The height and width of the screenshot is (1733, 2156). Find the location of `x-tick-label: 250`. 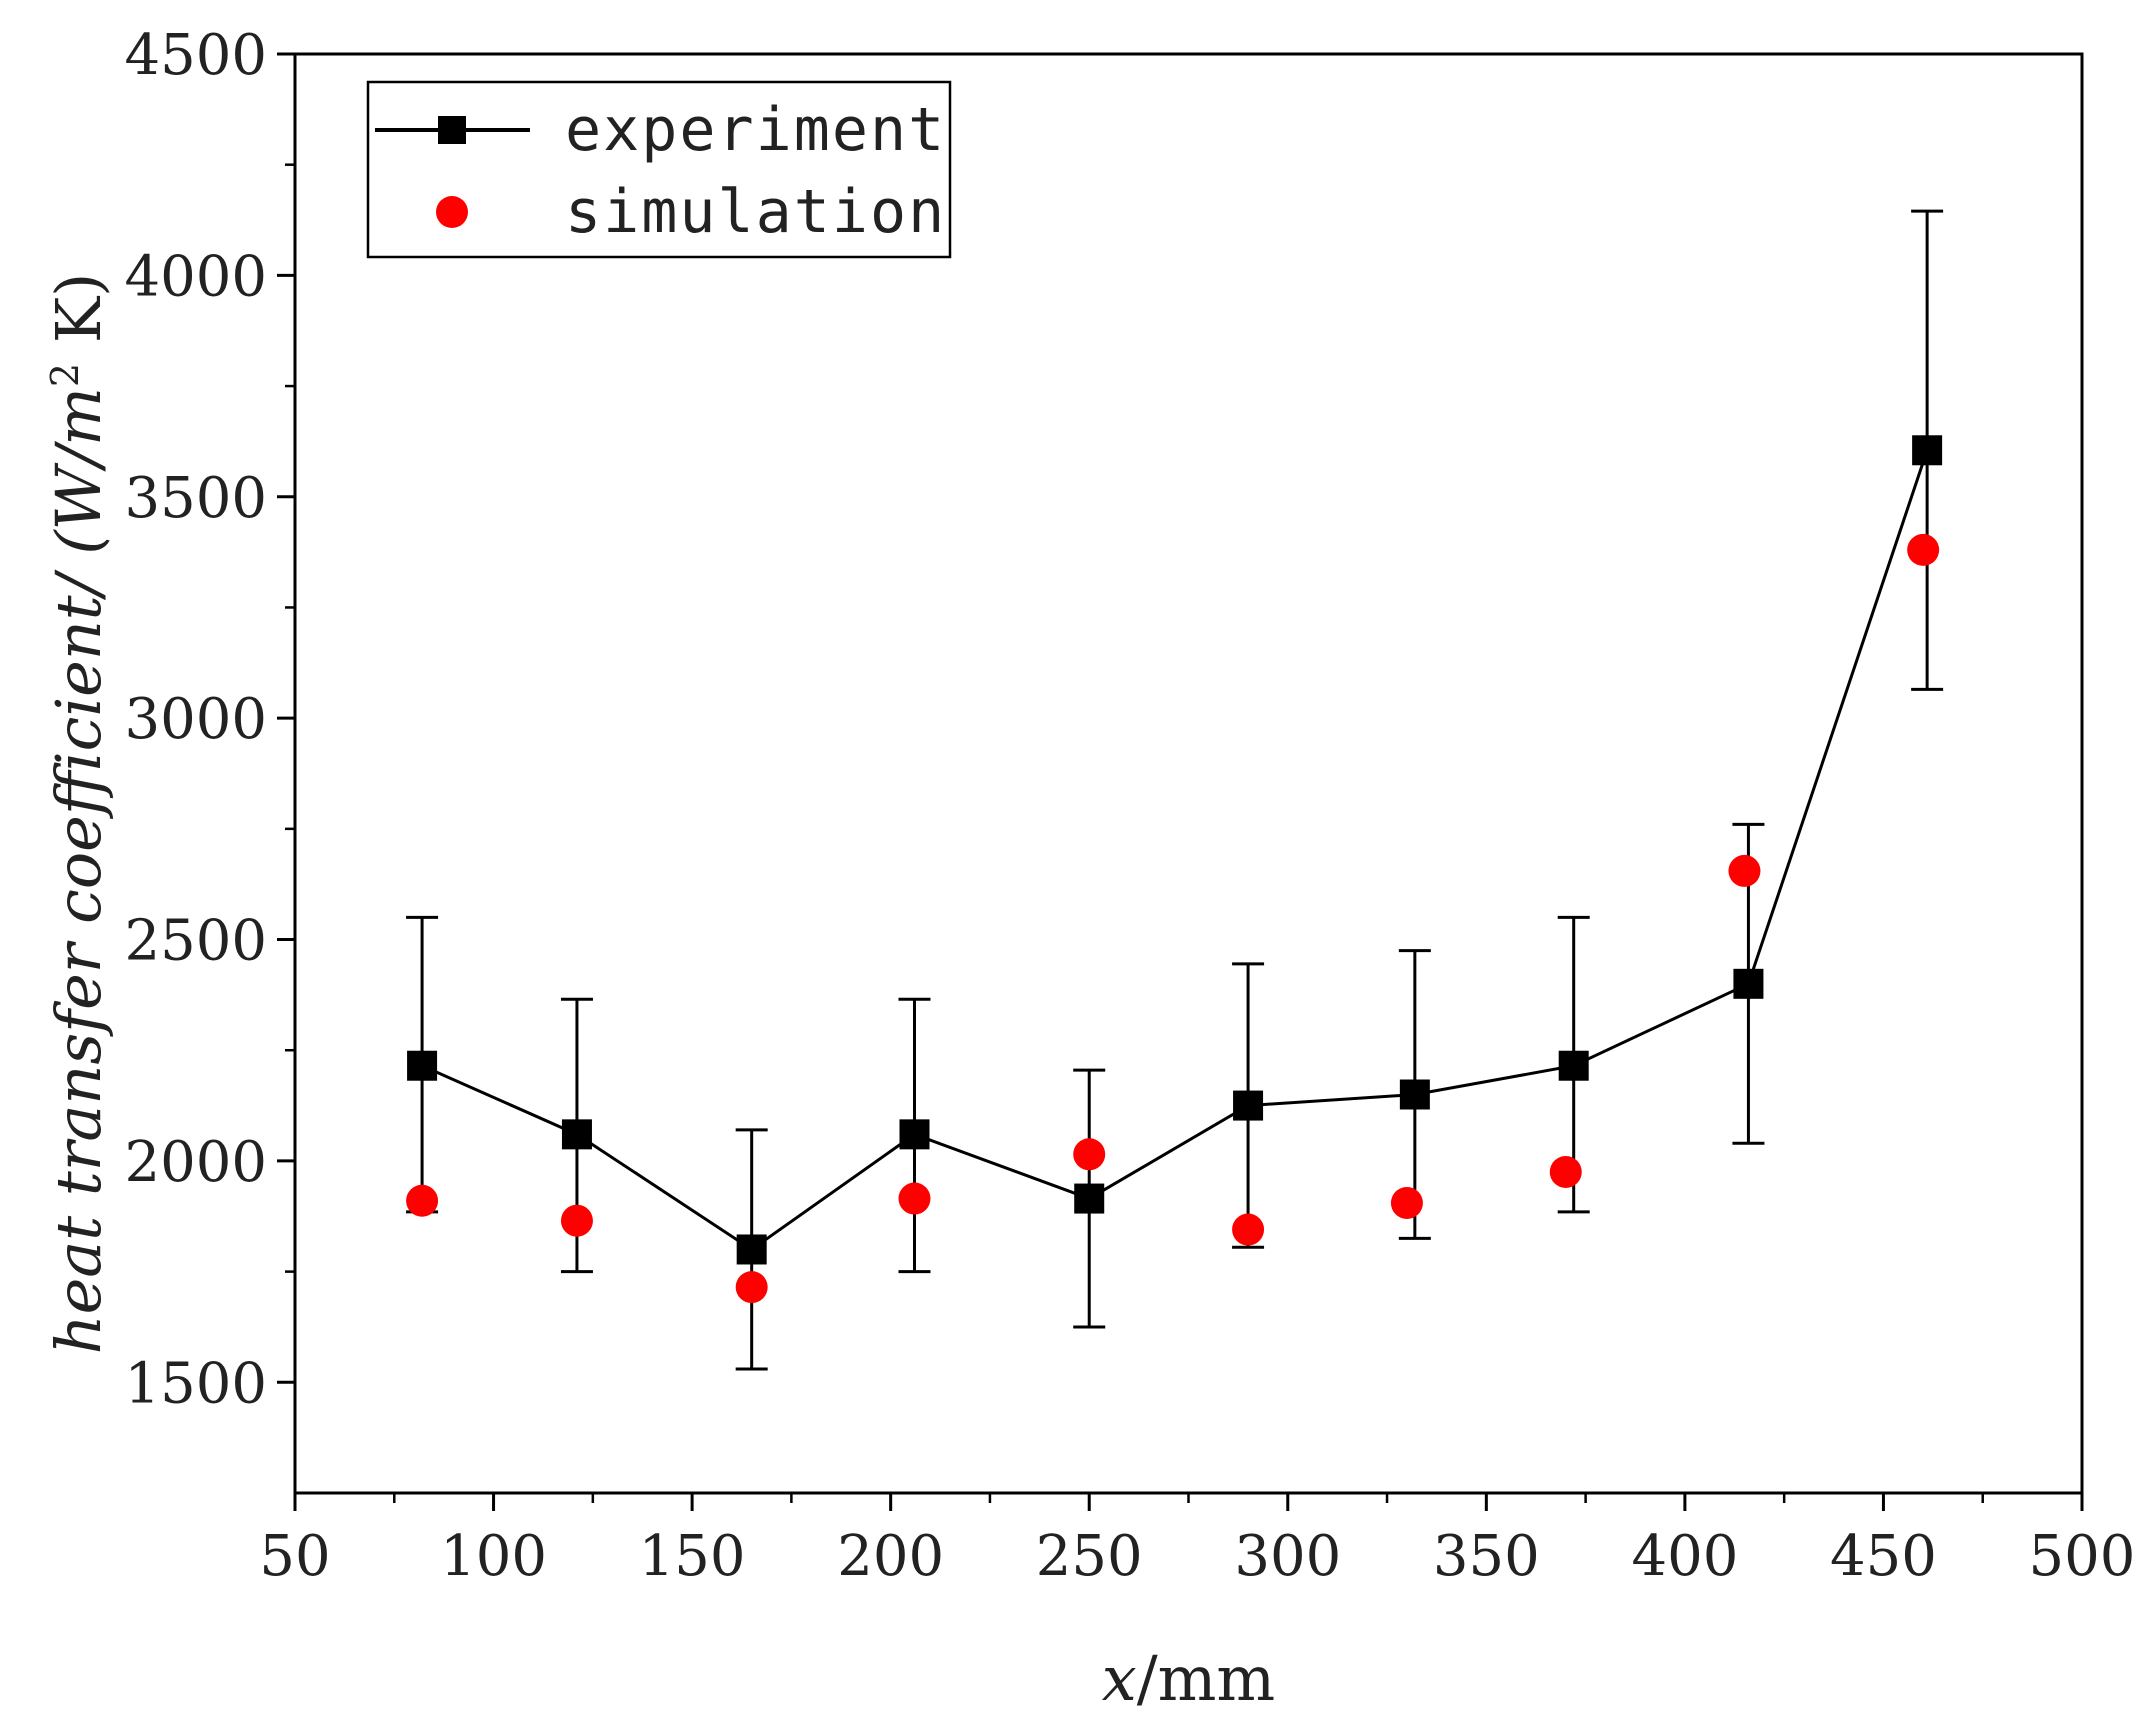

x-tick-label: 250 is located at coordinates (1089, 1556).